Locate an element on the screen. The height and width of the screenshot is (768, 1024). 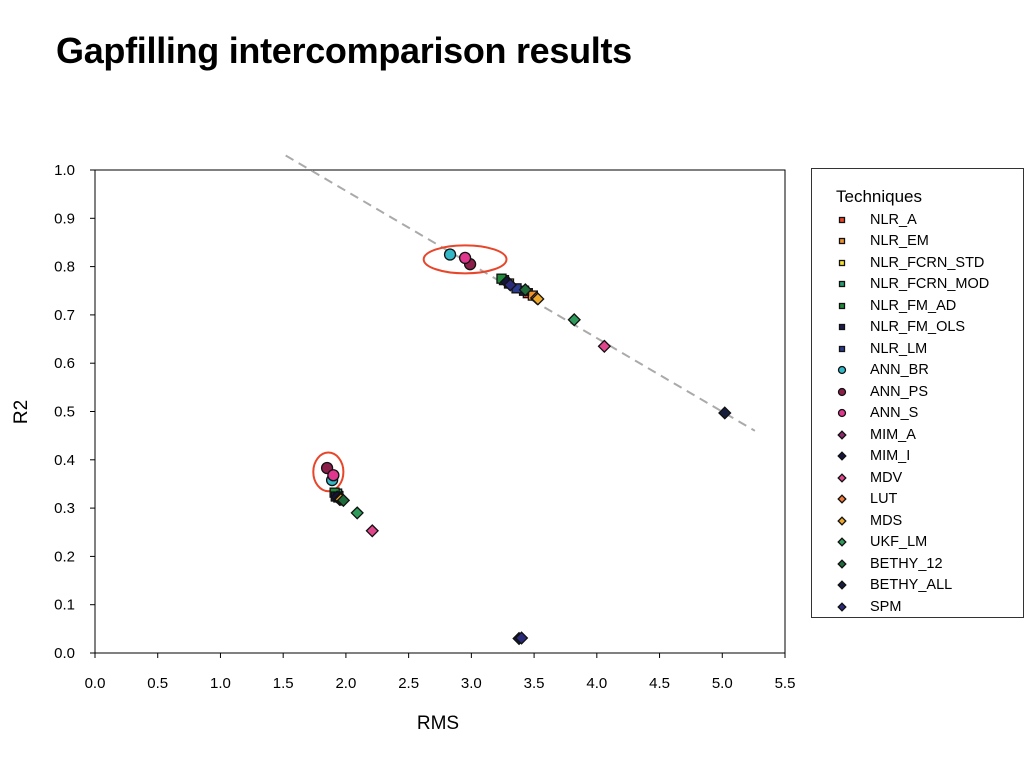
legend-item: NLR_FCRN_STD is located at coordinates (912, 263).